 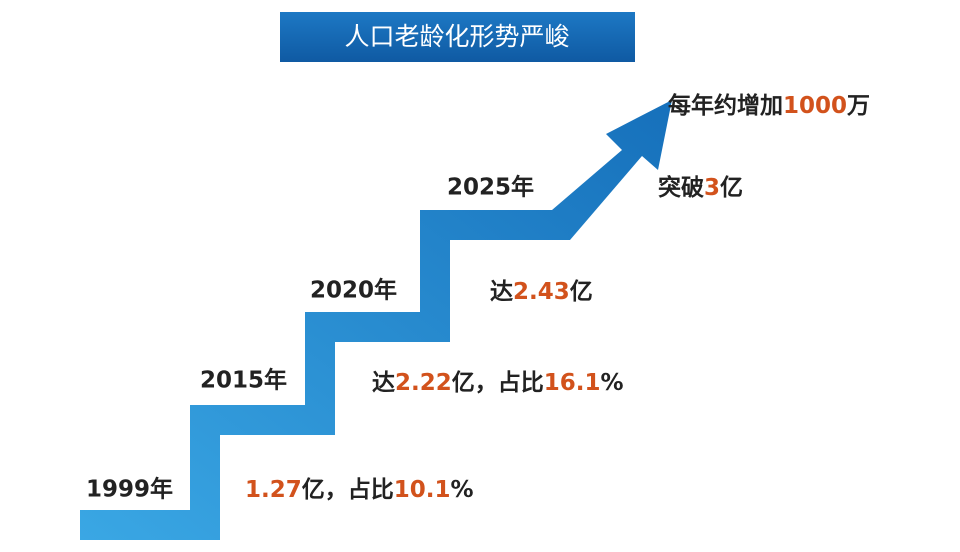 What do you see at coordinates (572, 383) in the screenshot?
I see `text-part: 16.1` at bounding box center [572, 383].